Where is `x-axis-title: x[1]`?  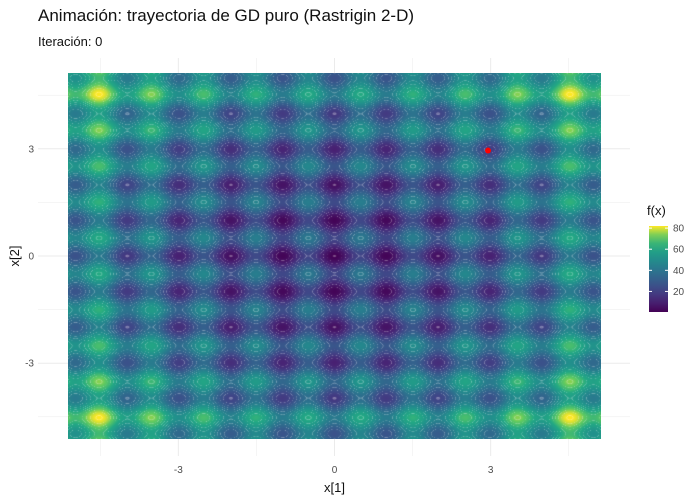 x-axis-title: x[1] is located at coordinates (334, 487).